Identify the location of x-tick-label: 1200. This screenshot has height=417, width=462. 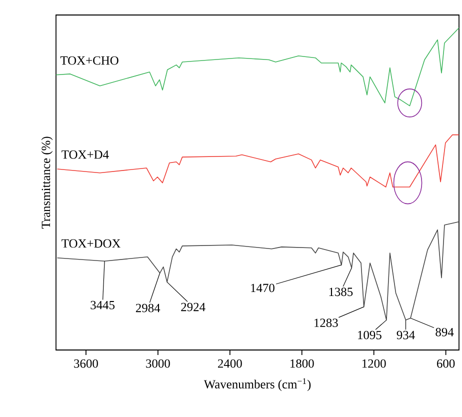
(374, 363).